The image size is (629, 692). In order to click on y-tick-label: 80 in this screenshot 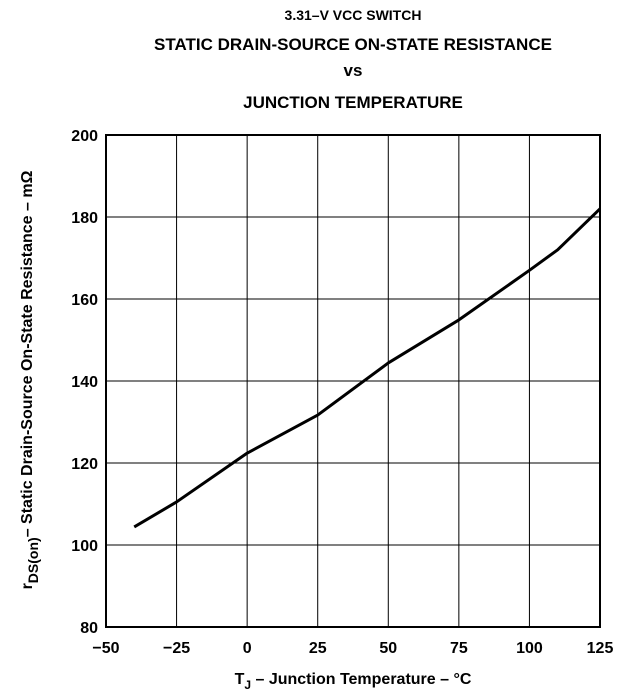, I will do `click(89, 628)`.